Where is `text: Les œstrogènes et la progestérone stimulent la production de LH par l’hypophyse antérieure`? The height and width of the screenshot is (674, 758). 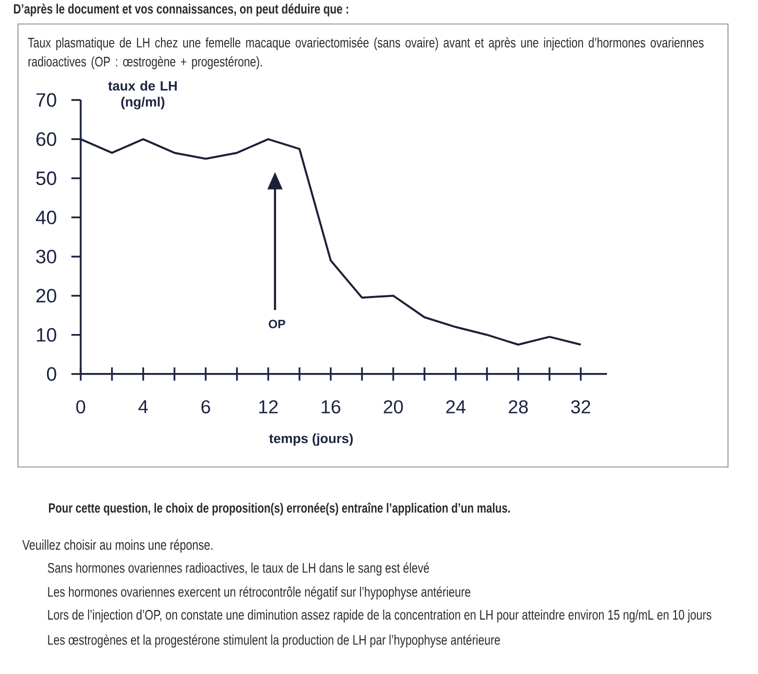 text: Les œstrogènes et la progestérone stimulent la production de LH par l’hypophyse antérieure is located at coordinates (274, 641).